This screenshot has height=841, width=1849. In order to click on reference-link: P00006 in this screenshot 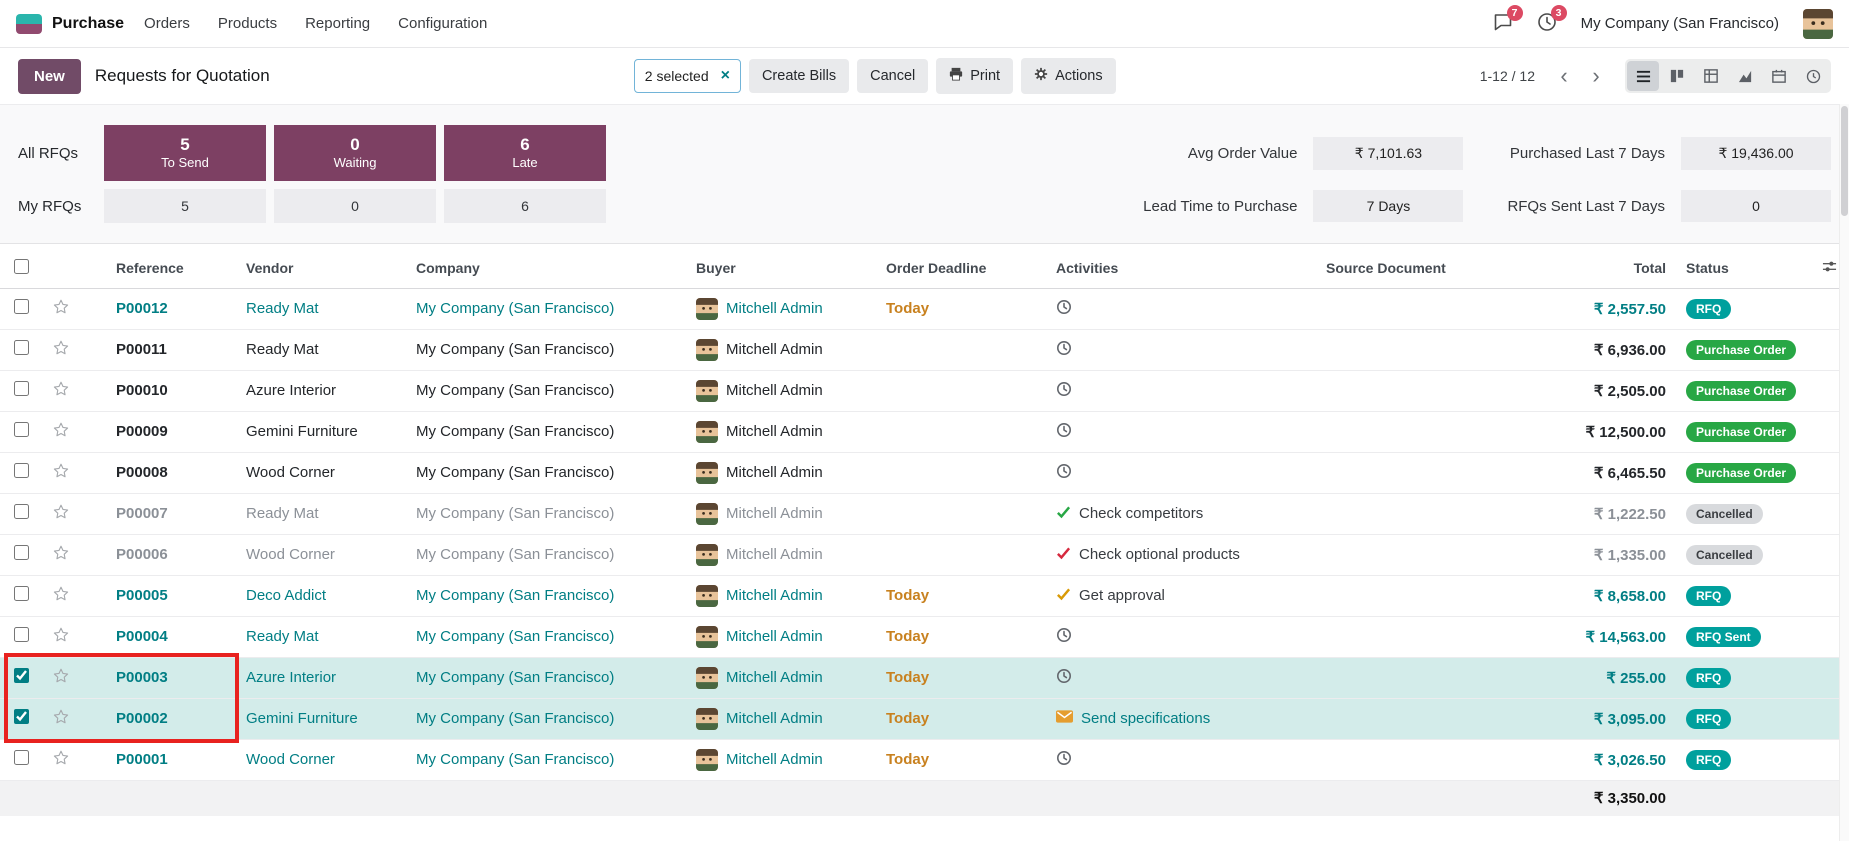, I will do `click(142, 554)`.